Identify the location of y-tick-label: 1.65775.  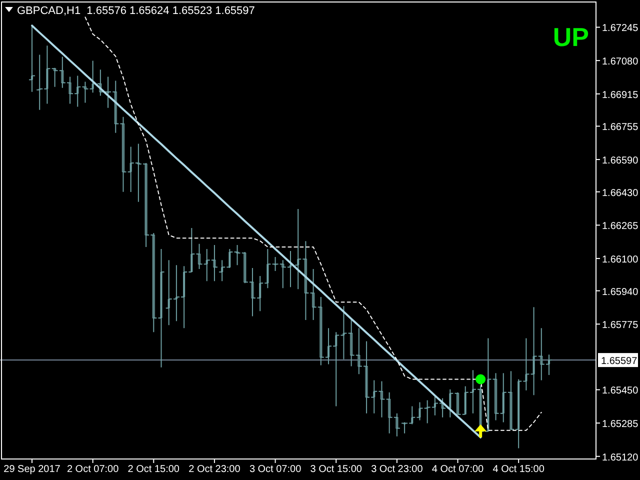
(620, 326).